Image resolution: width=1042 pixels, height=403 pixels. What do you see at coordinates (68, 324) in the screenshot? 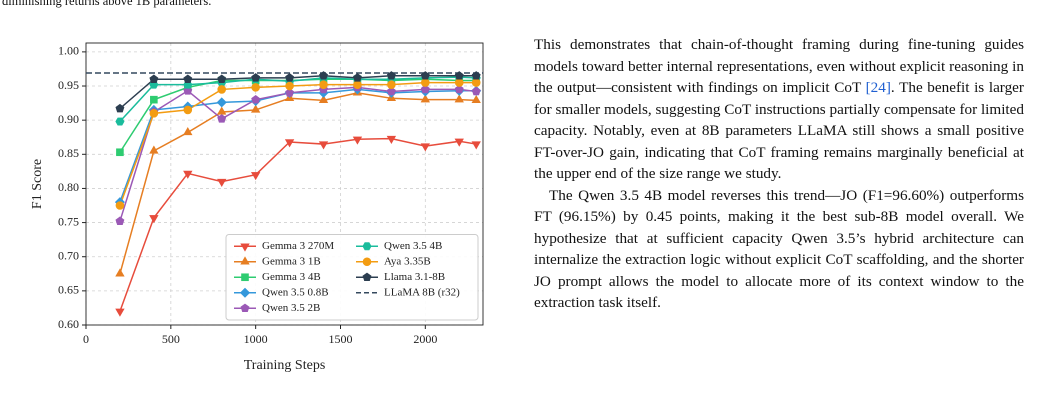
I see `y-tick-label: 0.60` at bounding box center [68, 324].